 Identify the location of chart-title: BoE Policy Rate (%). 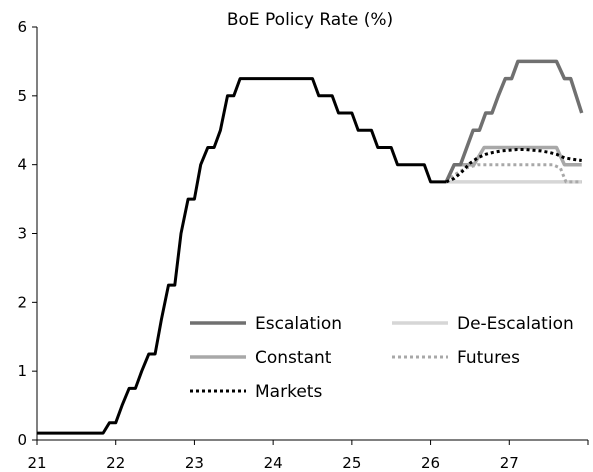
(310, 20).